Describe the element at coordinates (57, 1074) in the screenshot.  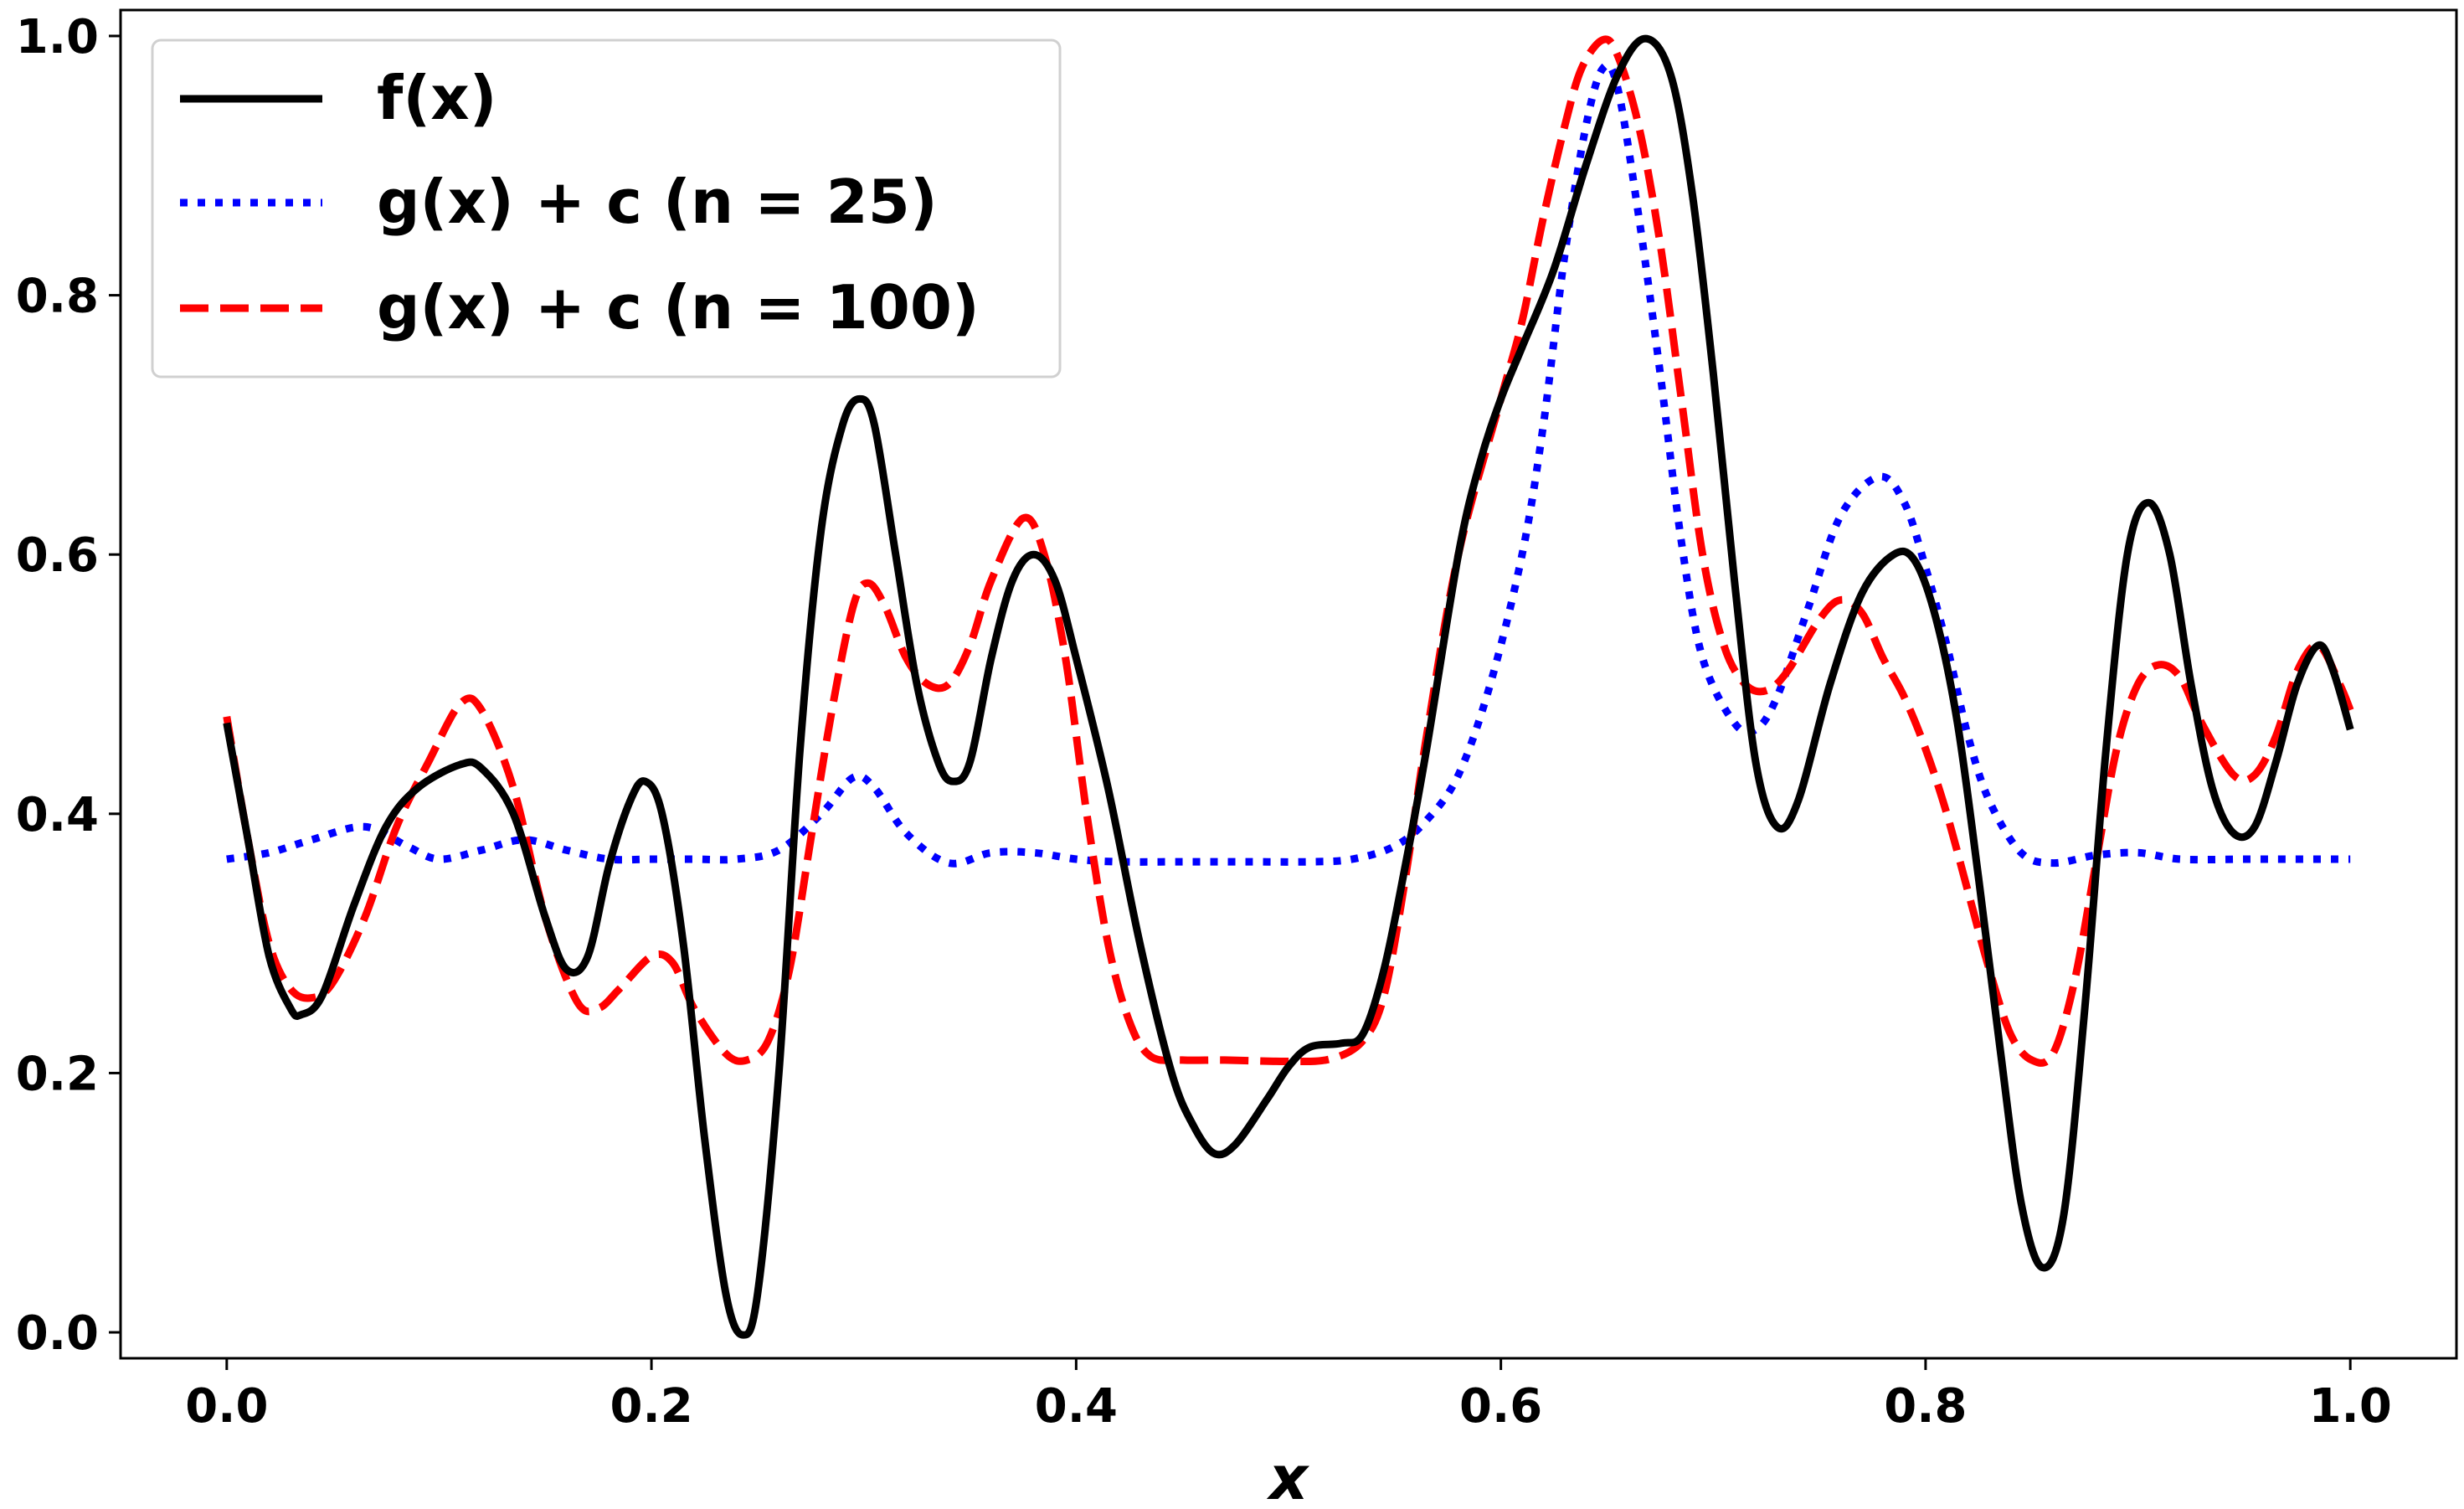
I see `y-tick-label: 0.2` at that location.